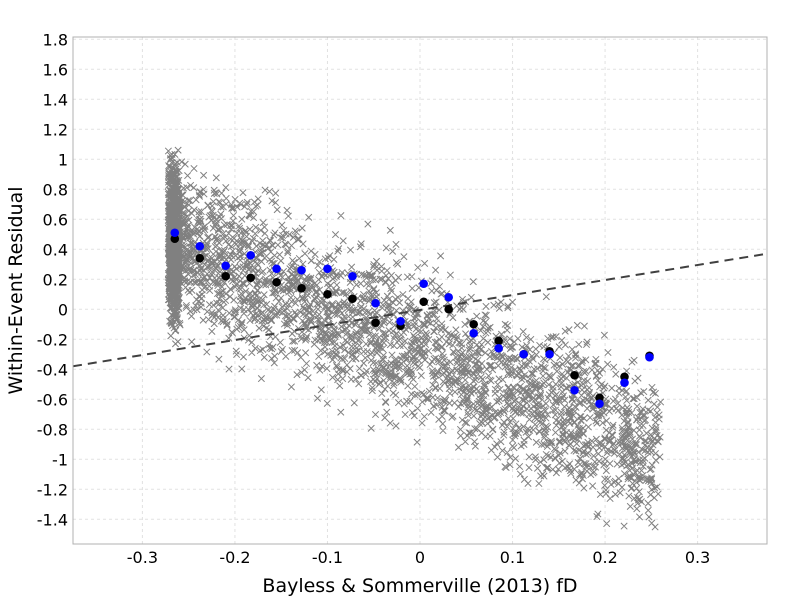 The width and height of the screenshot is (800, 600). What do you see at coordinates (55, 279) in the screenshot?
I see `y-tick-label: 0.2` at bounding box center [55, 279].